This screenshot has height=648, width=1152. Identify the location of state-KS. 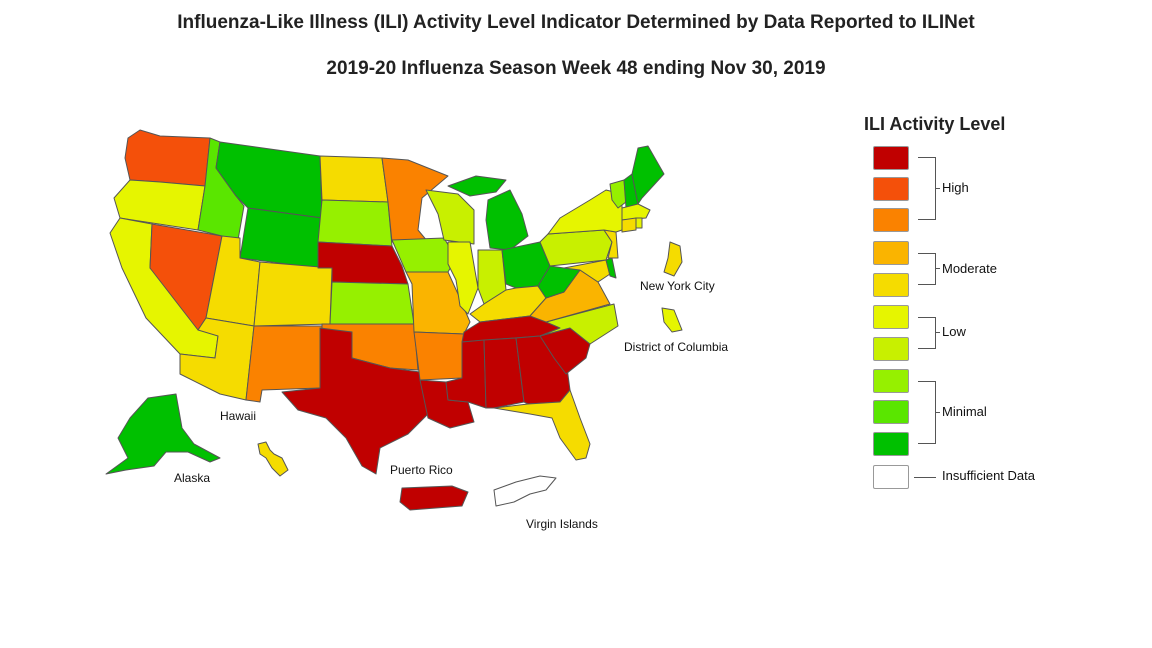
(372, 303).